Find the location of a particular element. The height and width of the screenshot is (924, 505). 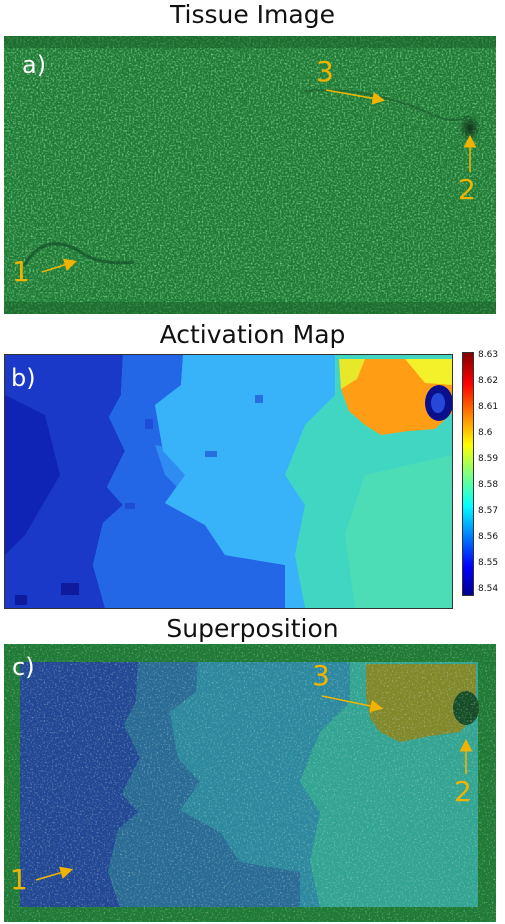

arrow-3-superposition is located at coordinates (352, 704).